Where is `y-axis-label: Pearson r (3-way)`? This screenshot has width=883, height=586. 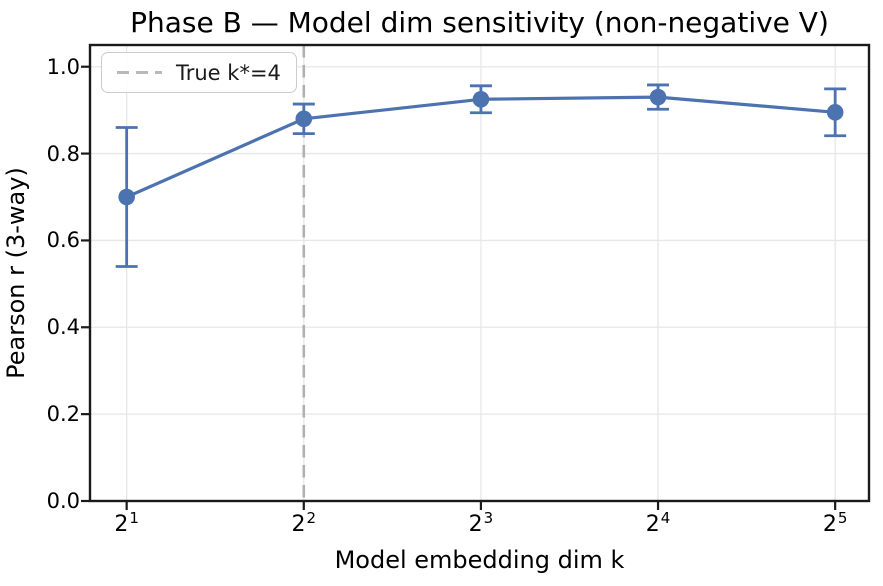 y-axis-label: Pearson r (3-way) is located at coordinates (16, 273).